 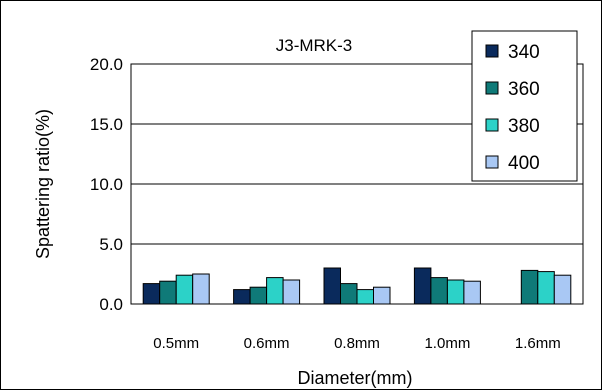 I want to click on y-tick-label: 10.0, so click(x=106, y=184).